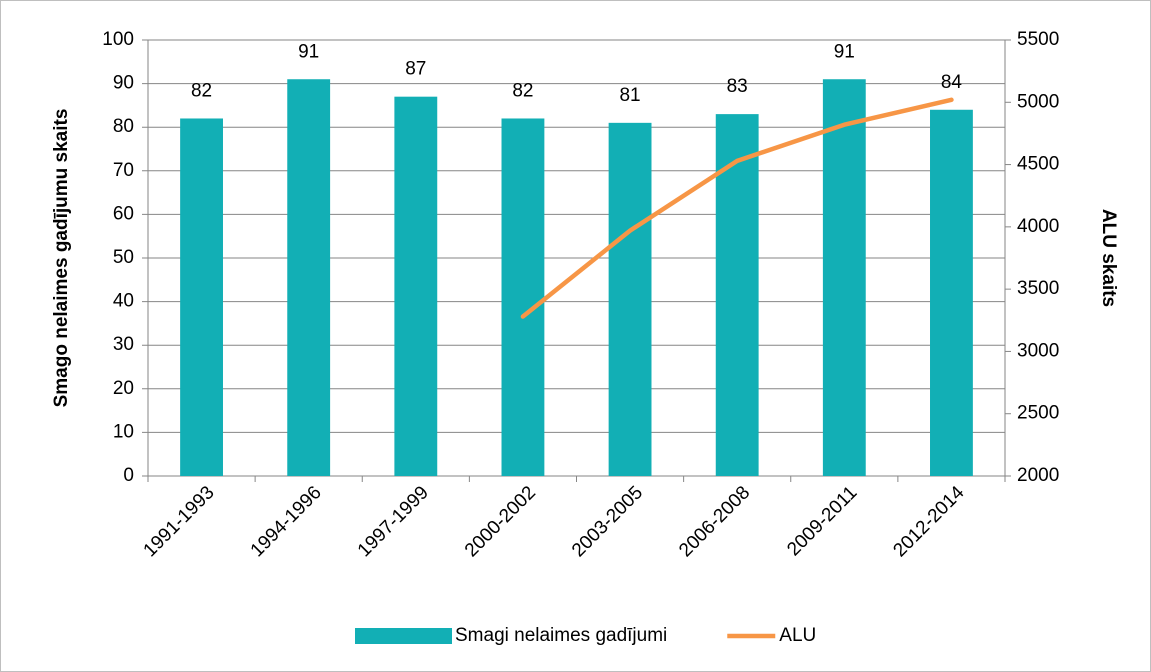  Describe the element at coordinates (737, 86) in the screenshot. I see `data-label: 83` at that location.